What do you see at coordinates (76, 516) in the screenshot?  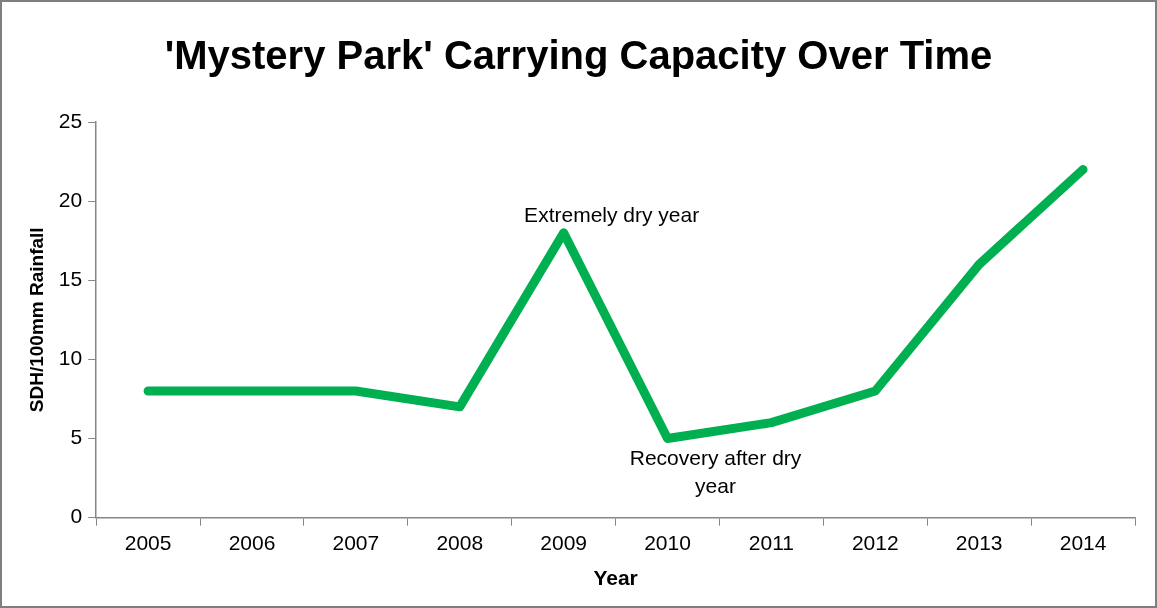 I see `y-tick-label: 0` at bounding box center [76, 516].